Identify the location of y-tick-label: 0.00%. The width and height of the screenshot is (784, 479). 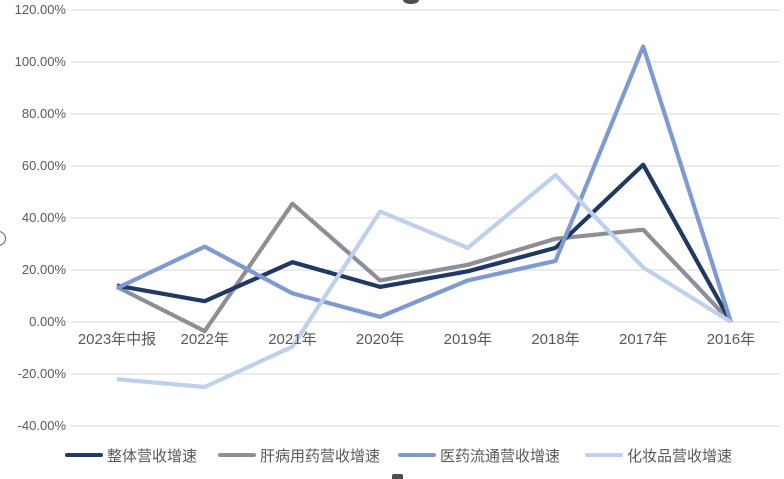
(47, 321).